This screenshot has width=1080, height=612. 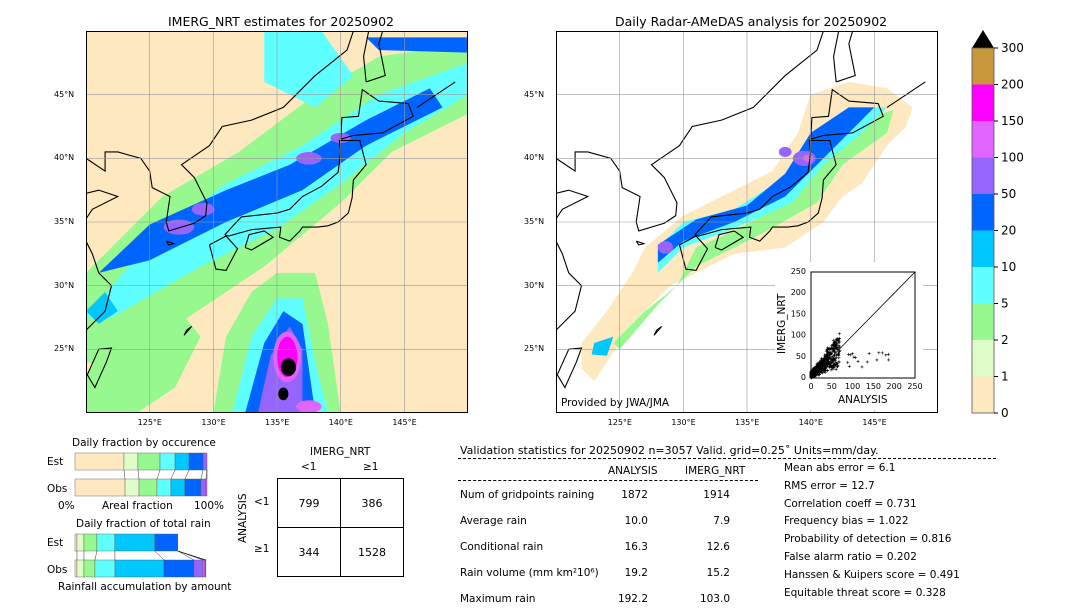 What do you see at coordinates (718, 547) in the screenshot?
I see `stat-imerg-value: 12.6` at bounding box center [718, 547].